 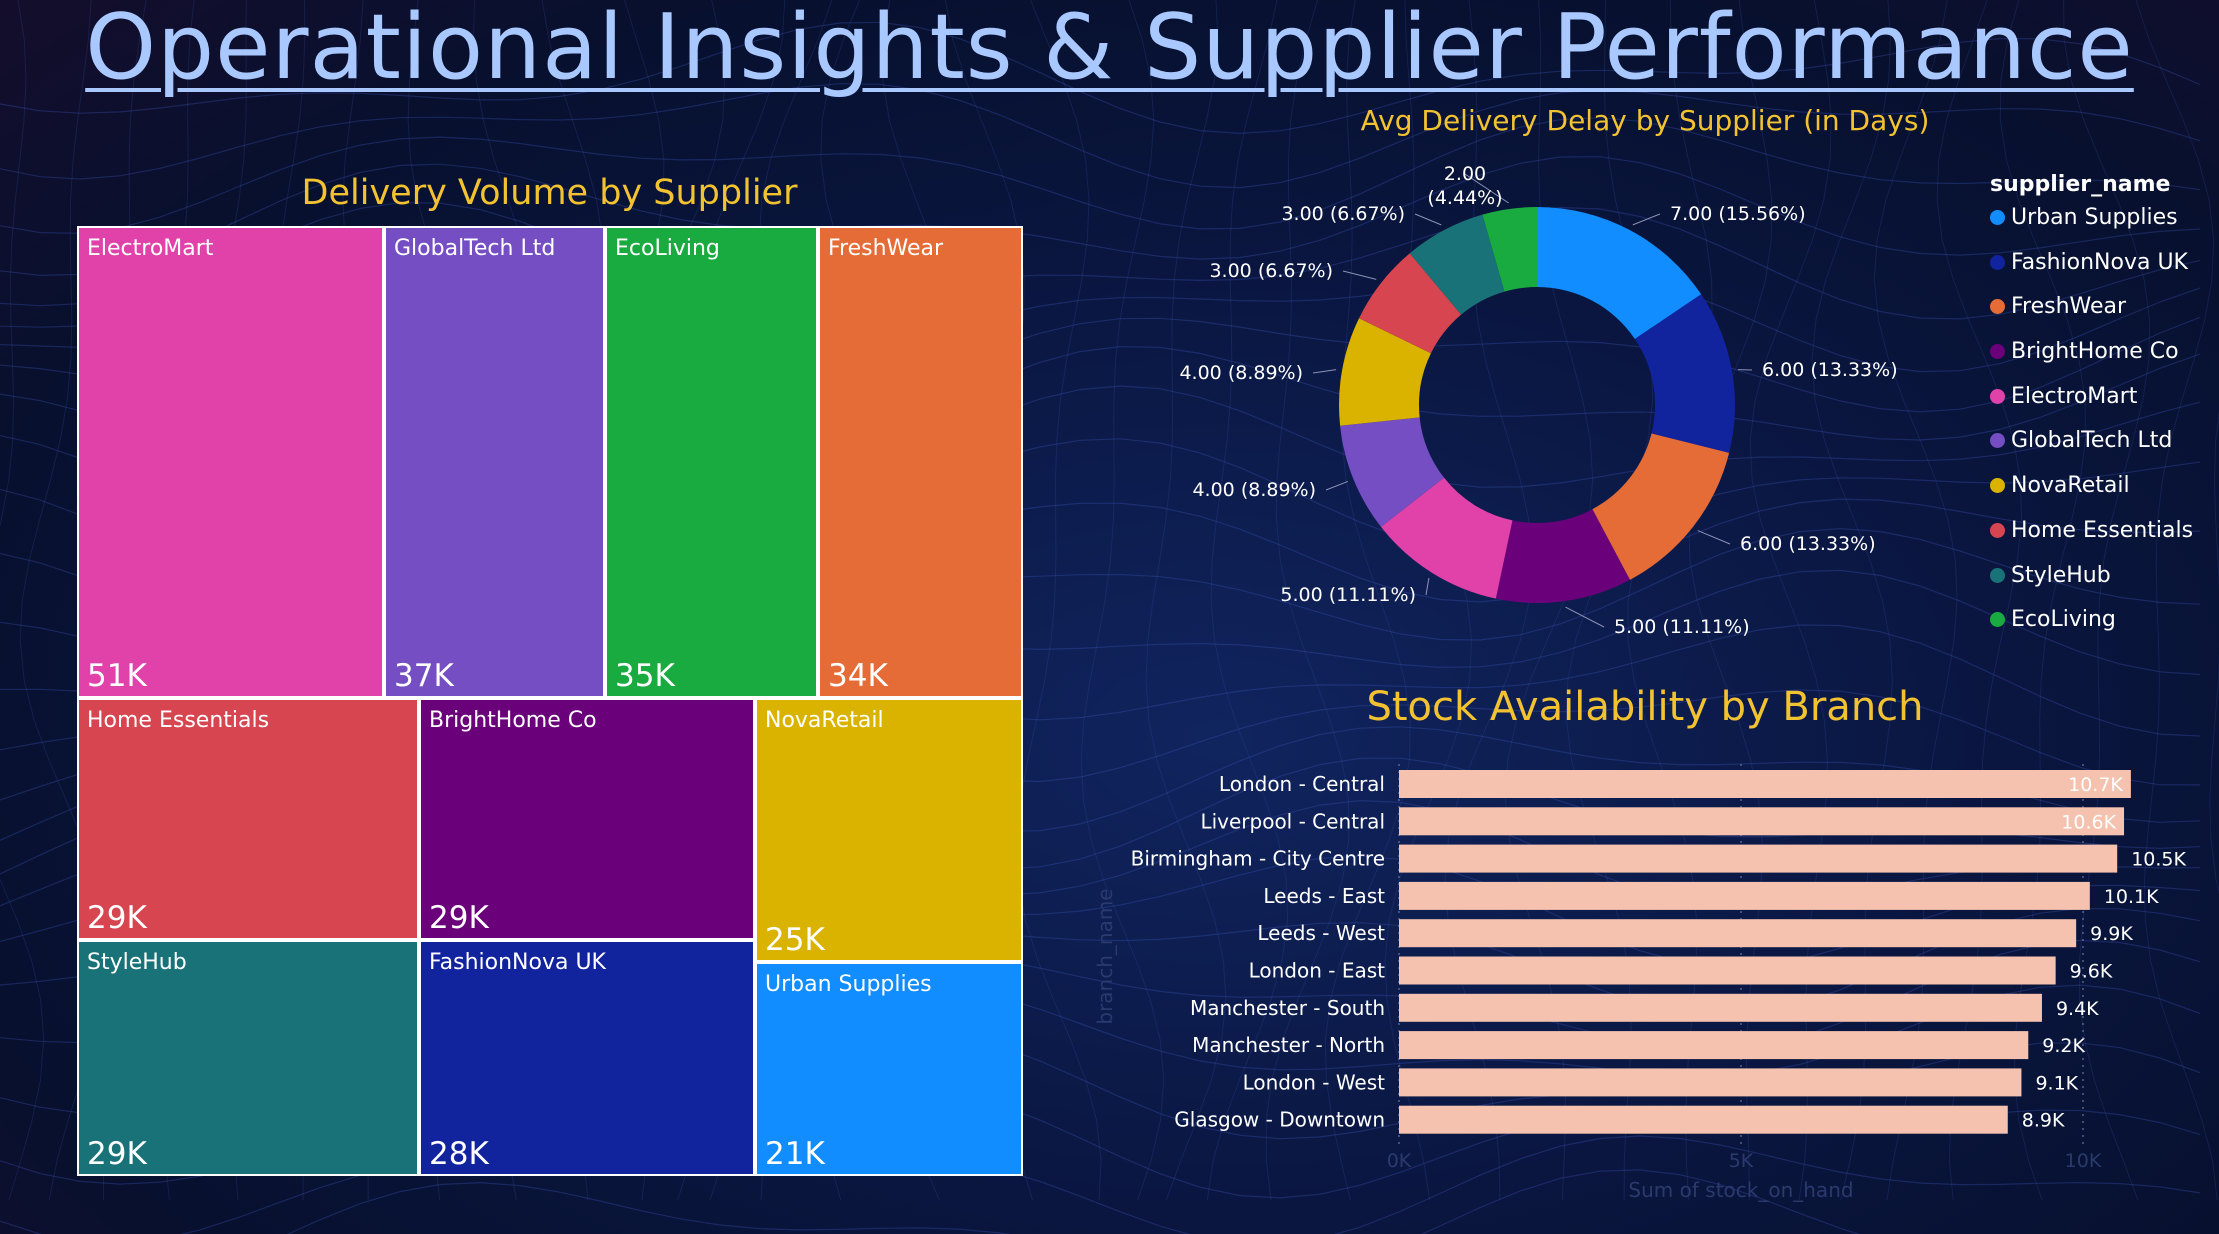 I want to click on treemap-tile-value: 21K, so click(x=795, y=1154).